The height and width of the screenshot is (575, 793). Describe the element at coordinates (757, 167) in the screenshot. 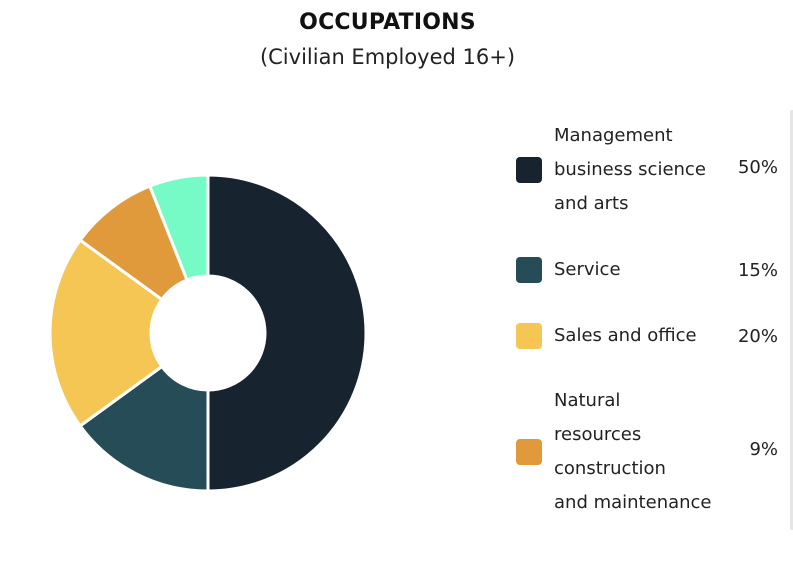

I see `legend-percent: 50%` at that location.